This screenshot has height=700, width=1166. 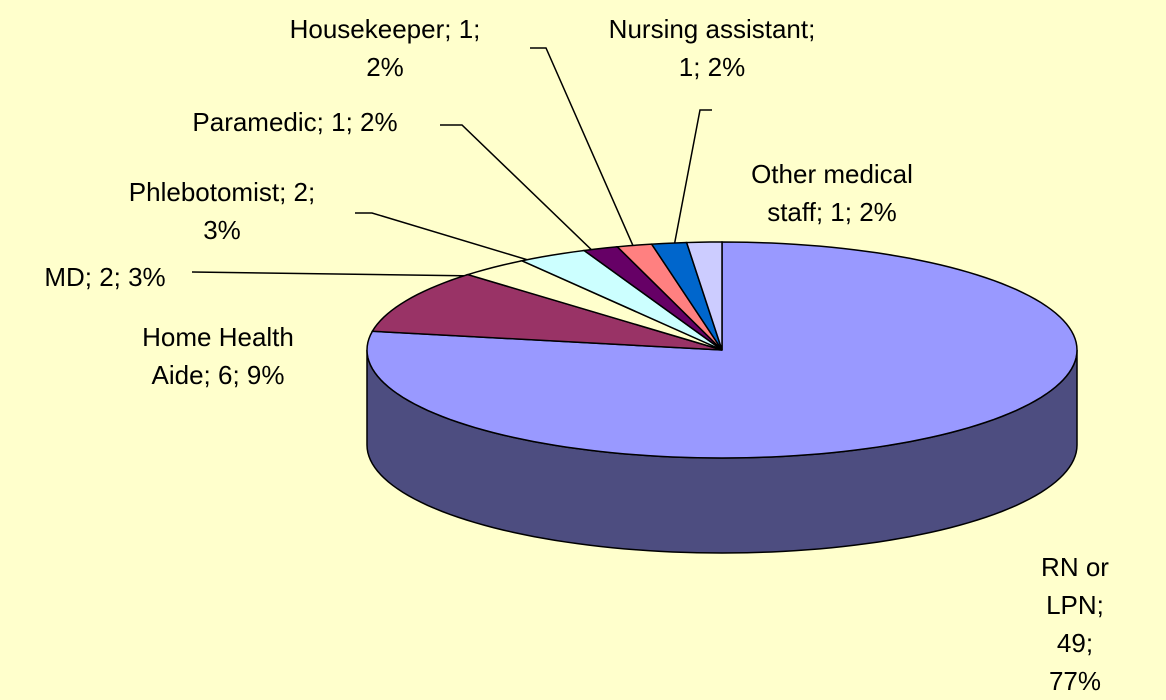 What do you see at coordinates (385, 48) in the screenshot?
I see `data-label: Housekeeper; 1; 2%` at bounding box center [385, 48].